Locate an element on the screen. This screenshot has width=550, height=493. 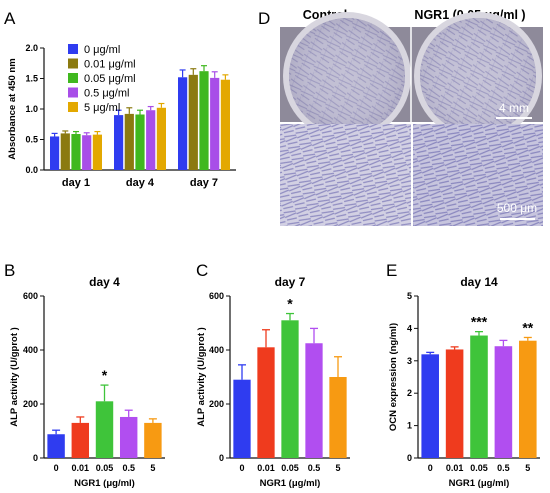
legend-label: 0.01 μg/ml is located at coordinates (110, 65).